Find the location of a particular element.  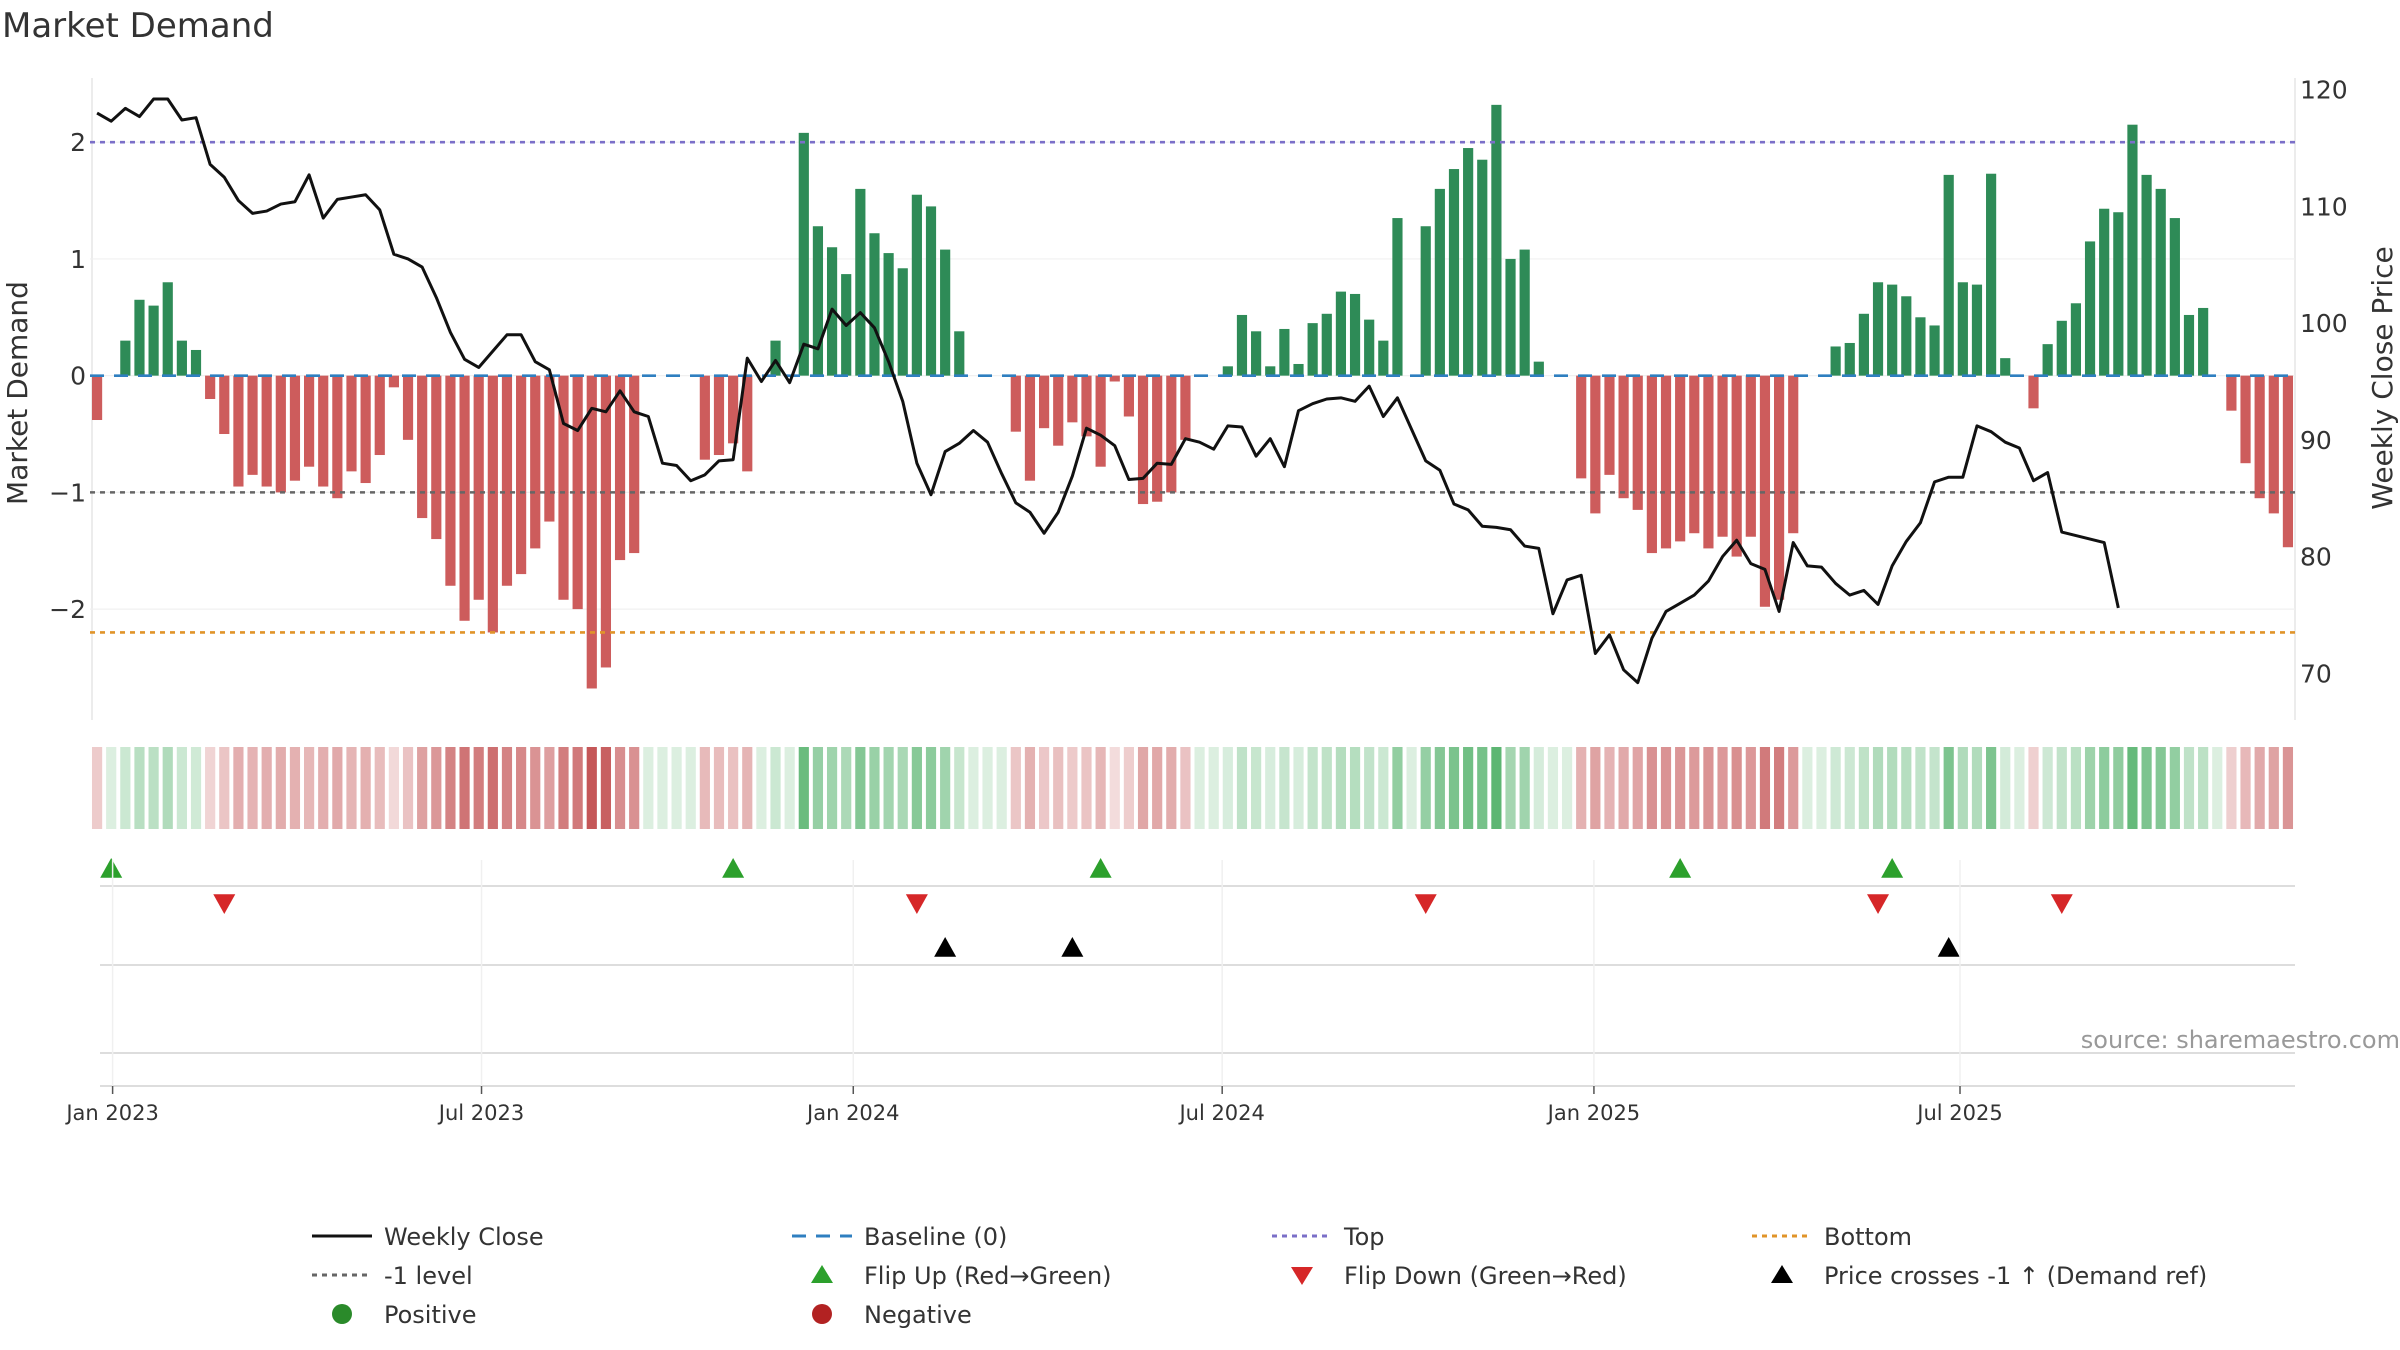

y-tick-label: 2 is located at coordinates (78, 142).